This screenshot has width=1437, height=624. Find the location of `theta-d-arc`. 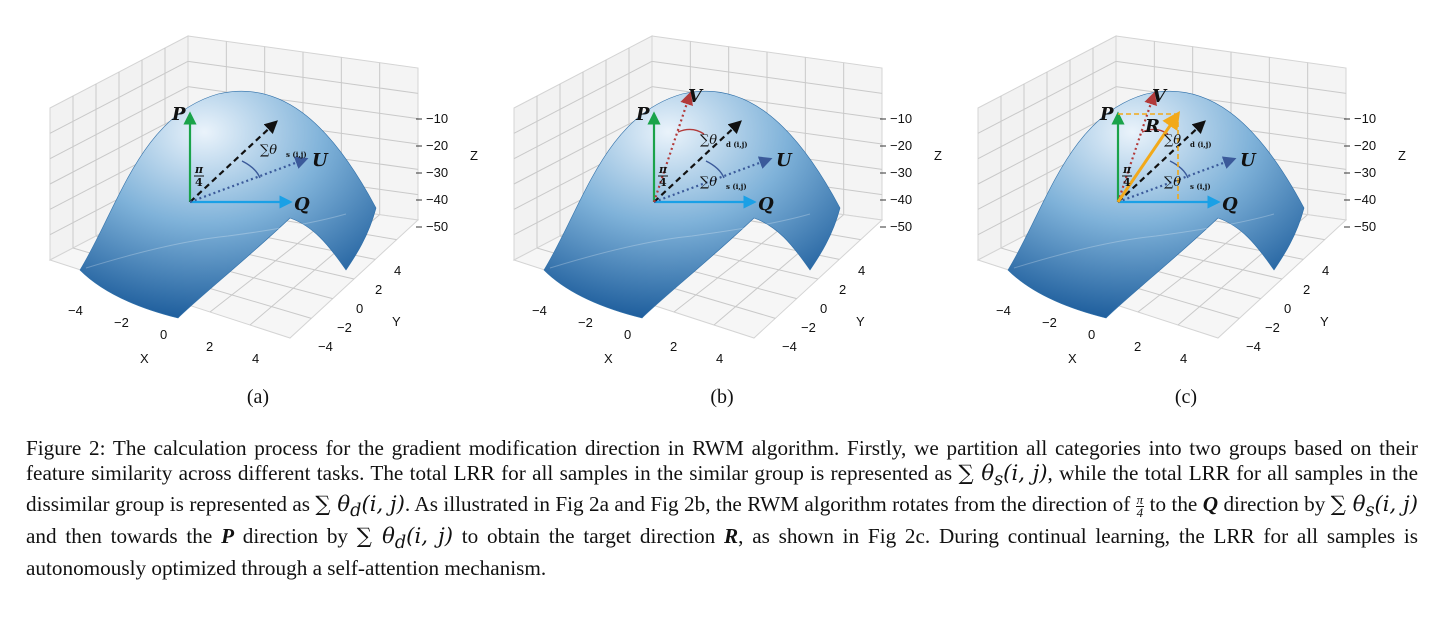

theta-d-arc is located at coordinates (691, 131).